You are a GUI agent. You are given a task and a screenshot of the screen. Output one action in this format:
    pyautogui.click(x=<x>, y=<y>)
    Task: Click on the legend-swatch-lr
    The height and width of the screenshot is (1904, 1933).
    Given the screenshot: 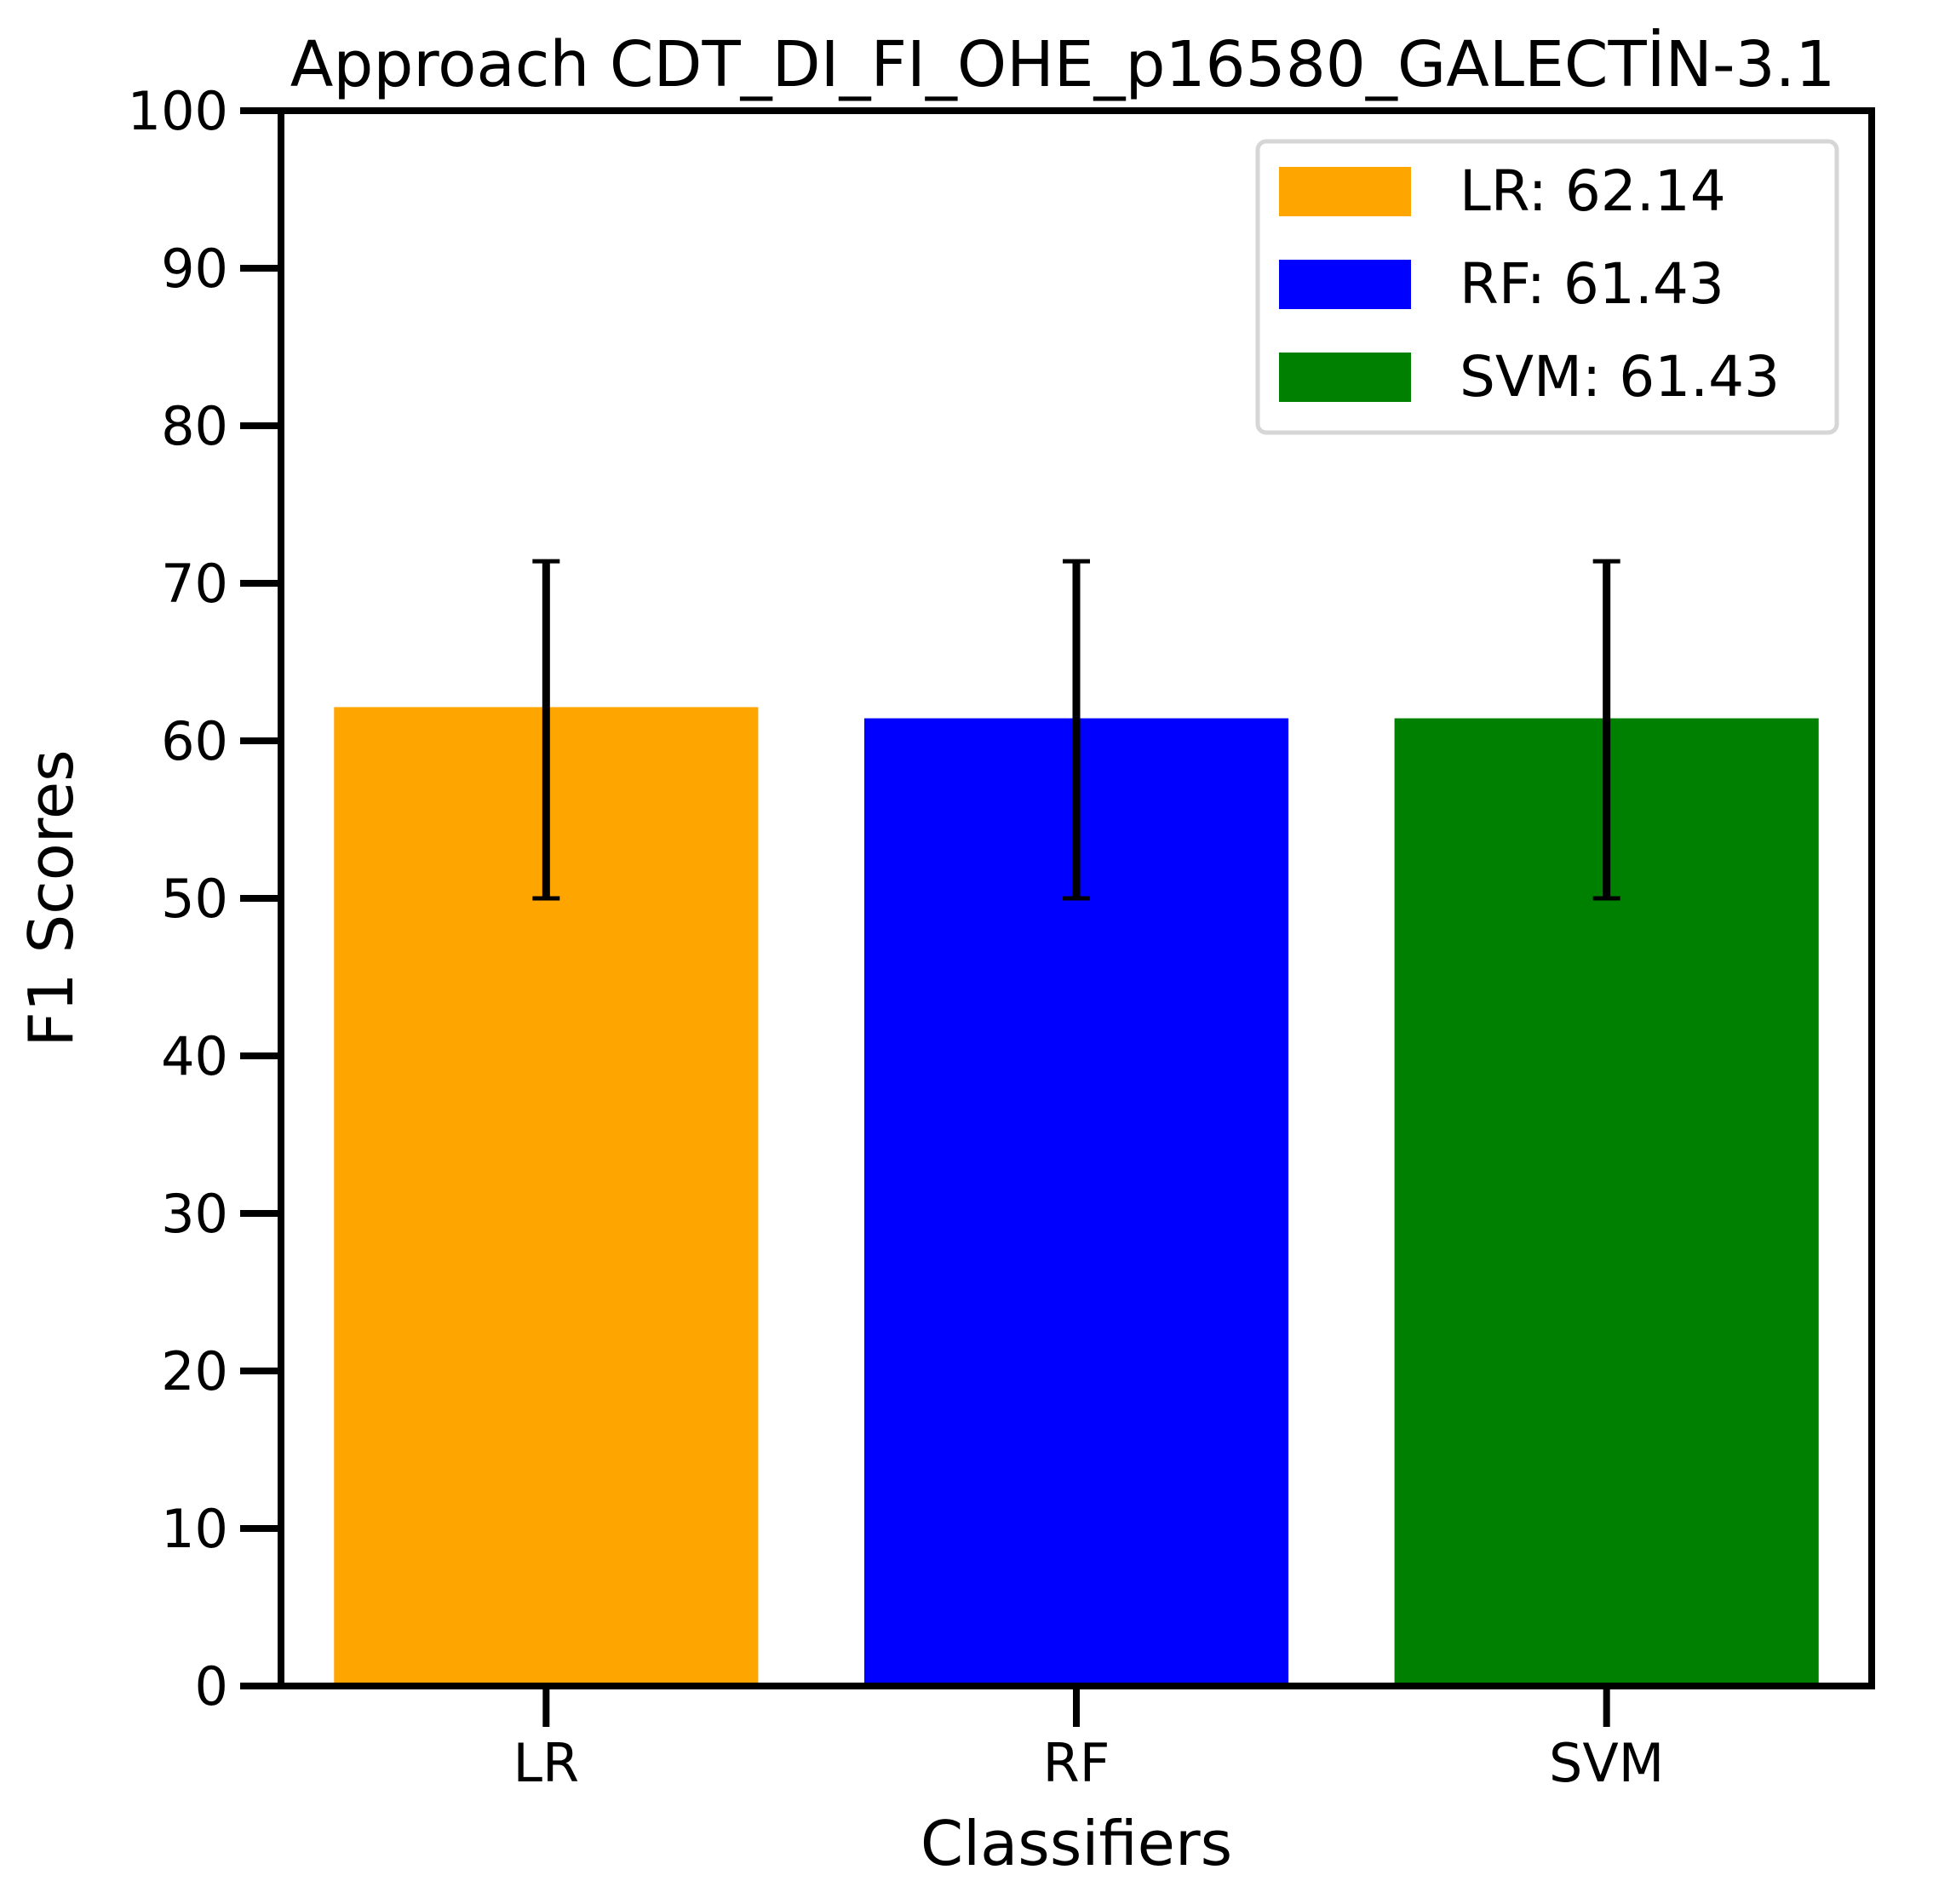 What is the action you would take?
    pyautogui.click(x=1345, y=192)
    